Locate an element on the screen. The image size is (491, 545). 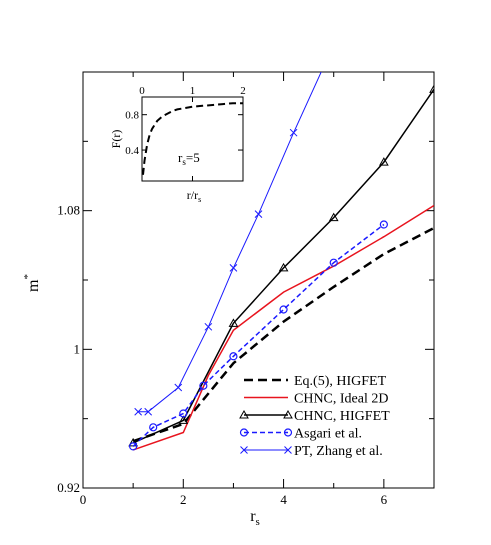
inset-x-label: r/rs is located at coordinates (194, 196).